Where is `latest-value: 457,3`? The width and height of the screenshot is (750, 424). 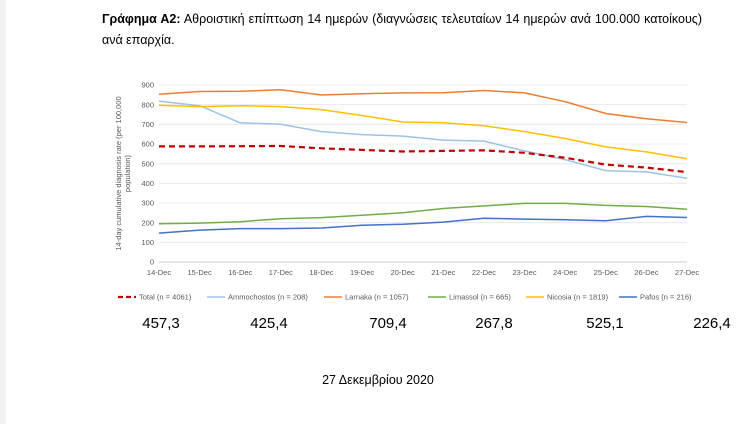 latest-value: 457,3 is located at coordinates (161, 323).